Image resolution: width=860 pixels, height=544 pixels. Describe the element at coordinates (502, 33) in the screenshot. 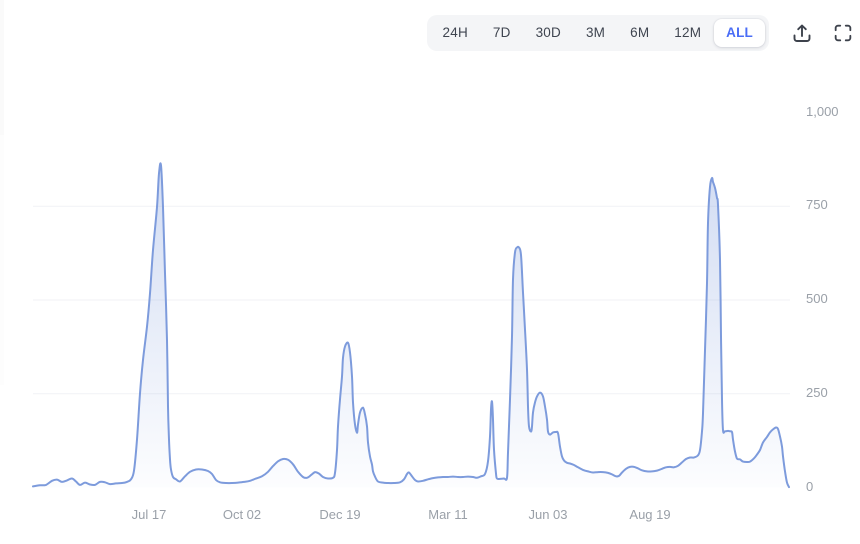

I see `range-button-7d: 7D` at that location.